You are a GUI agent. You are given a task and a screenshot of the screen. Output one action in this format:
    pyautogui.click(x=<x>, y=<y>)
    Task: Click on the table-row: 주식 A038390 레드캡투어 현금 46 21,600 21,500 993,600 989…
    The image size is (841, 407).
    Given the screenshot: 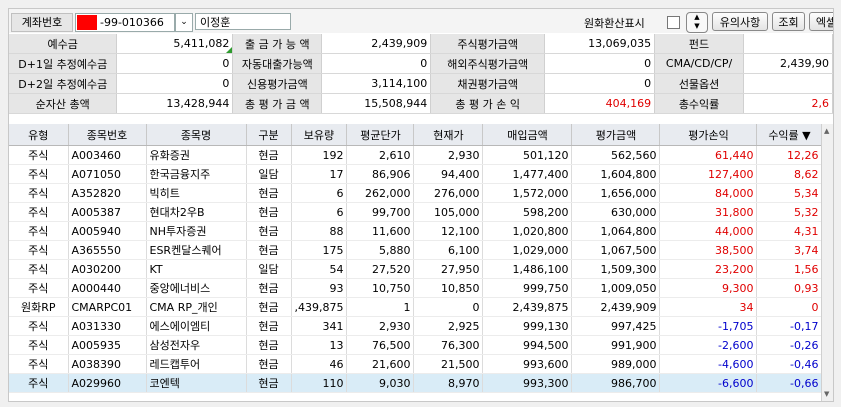 What is the action you would take?
    pyautogui.click(x=416, y=364)
    